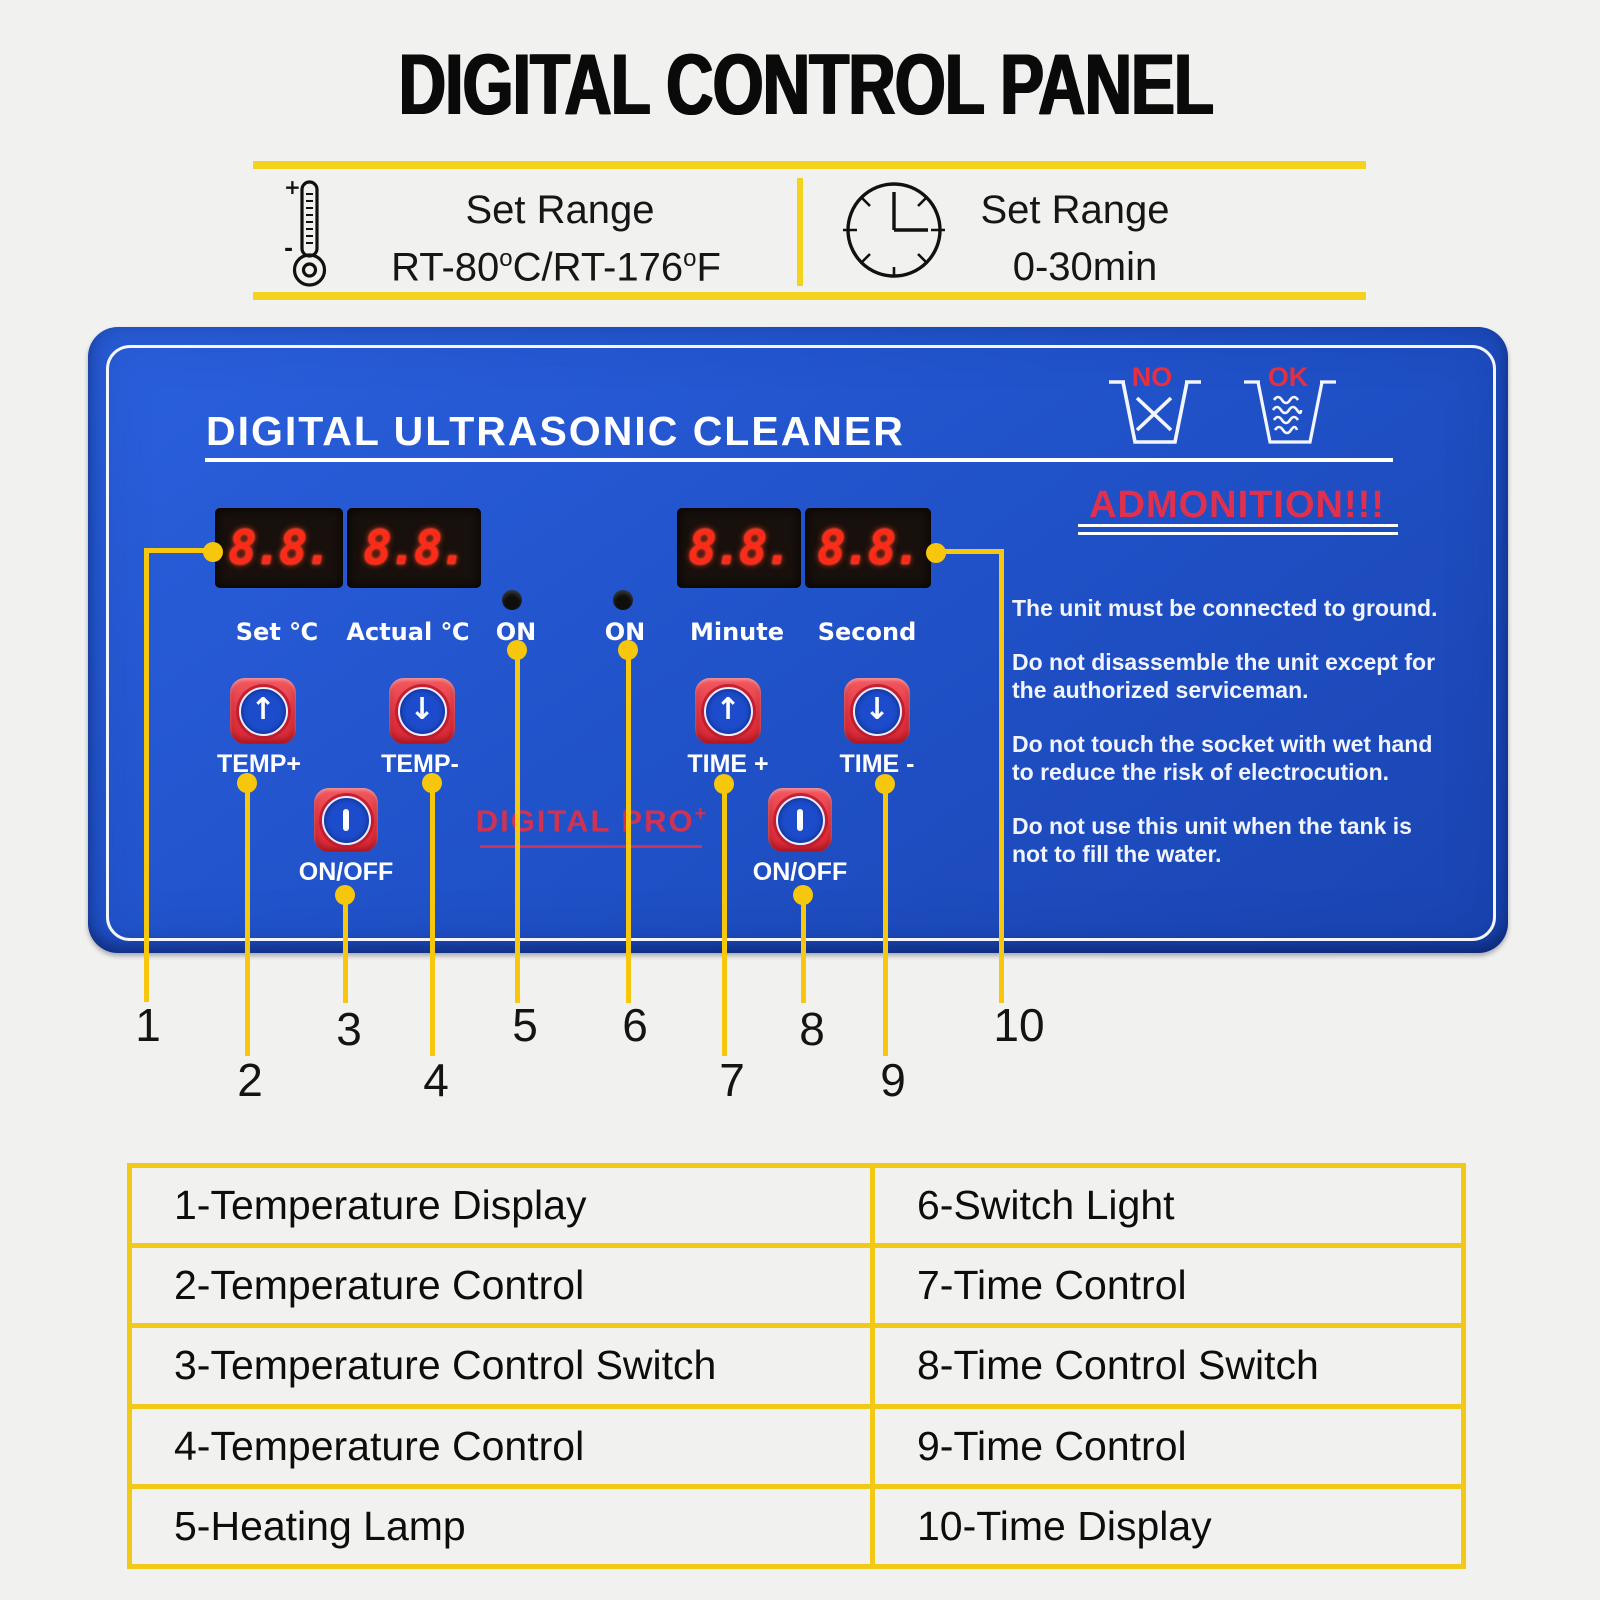 This screenshot has width=1600, height=1600. What do you see at coordinates (501, 1206) in the screenshot?
I see `legend-cell: 1-Temperature Display` at bounding box center [501, 1206].